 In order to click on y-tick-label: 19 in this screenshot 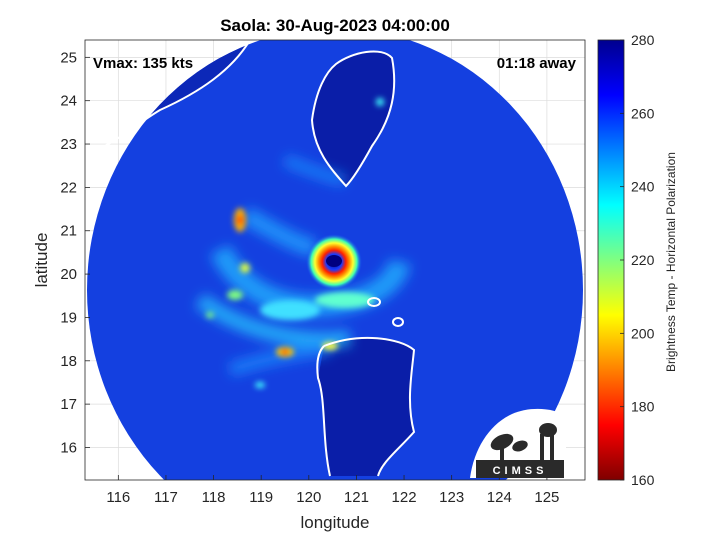, I will do `click(68, 317)`.